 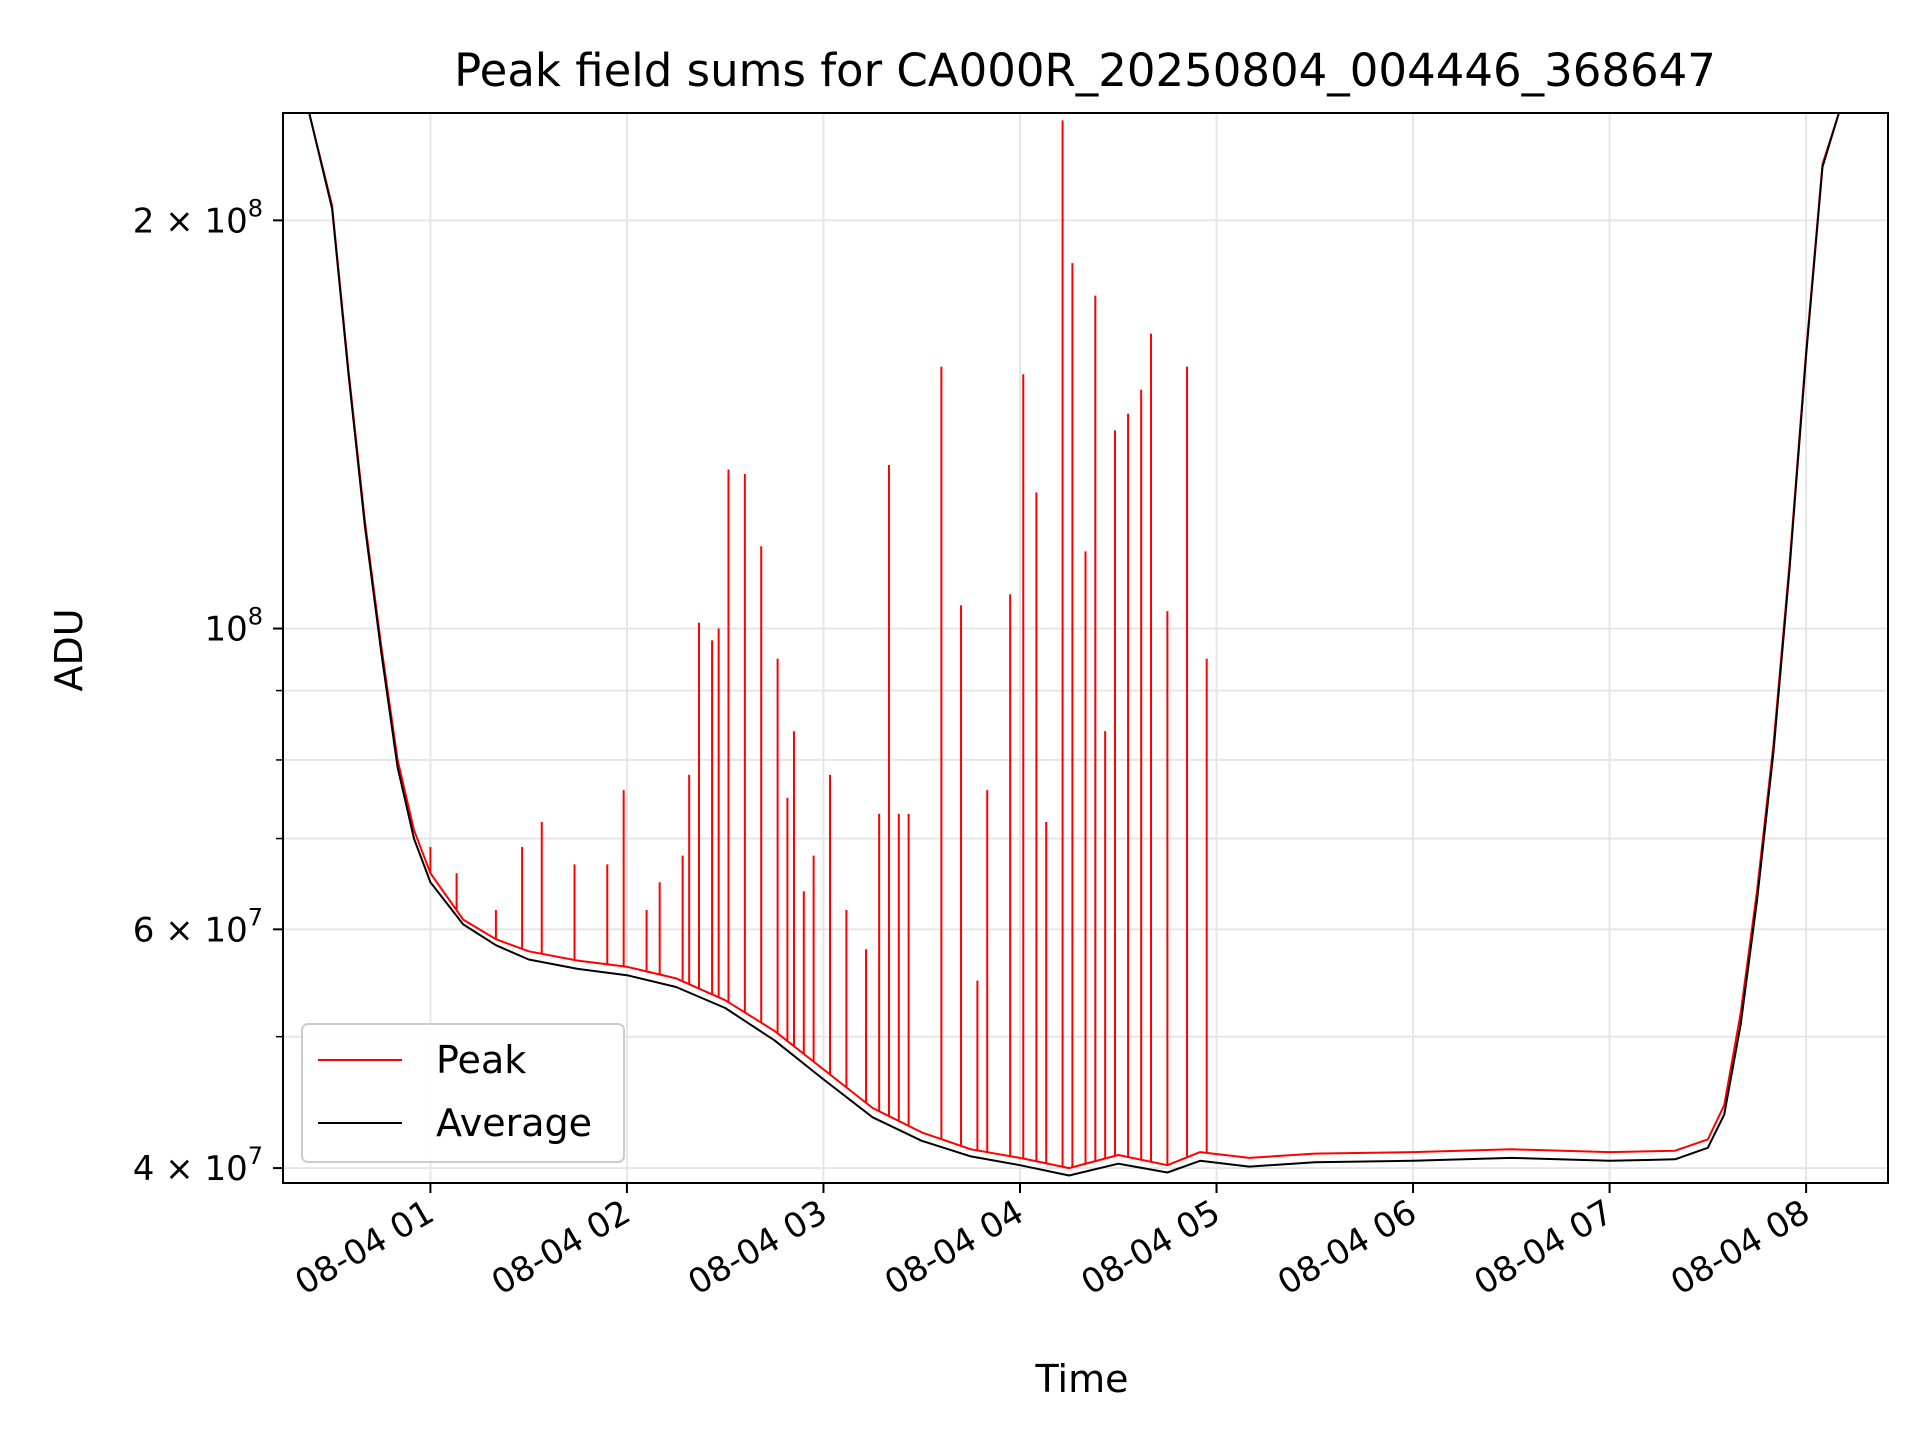 I want to click on x-axis-label: Time, so click(x=1082, y=1379).